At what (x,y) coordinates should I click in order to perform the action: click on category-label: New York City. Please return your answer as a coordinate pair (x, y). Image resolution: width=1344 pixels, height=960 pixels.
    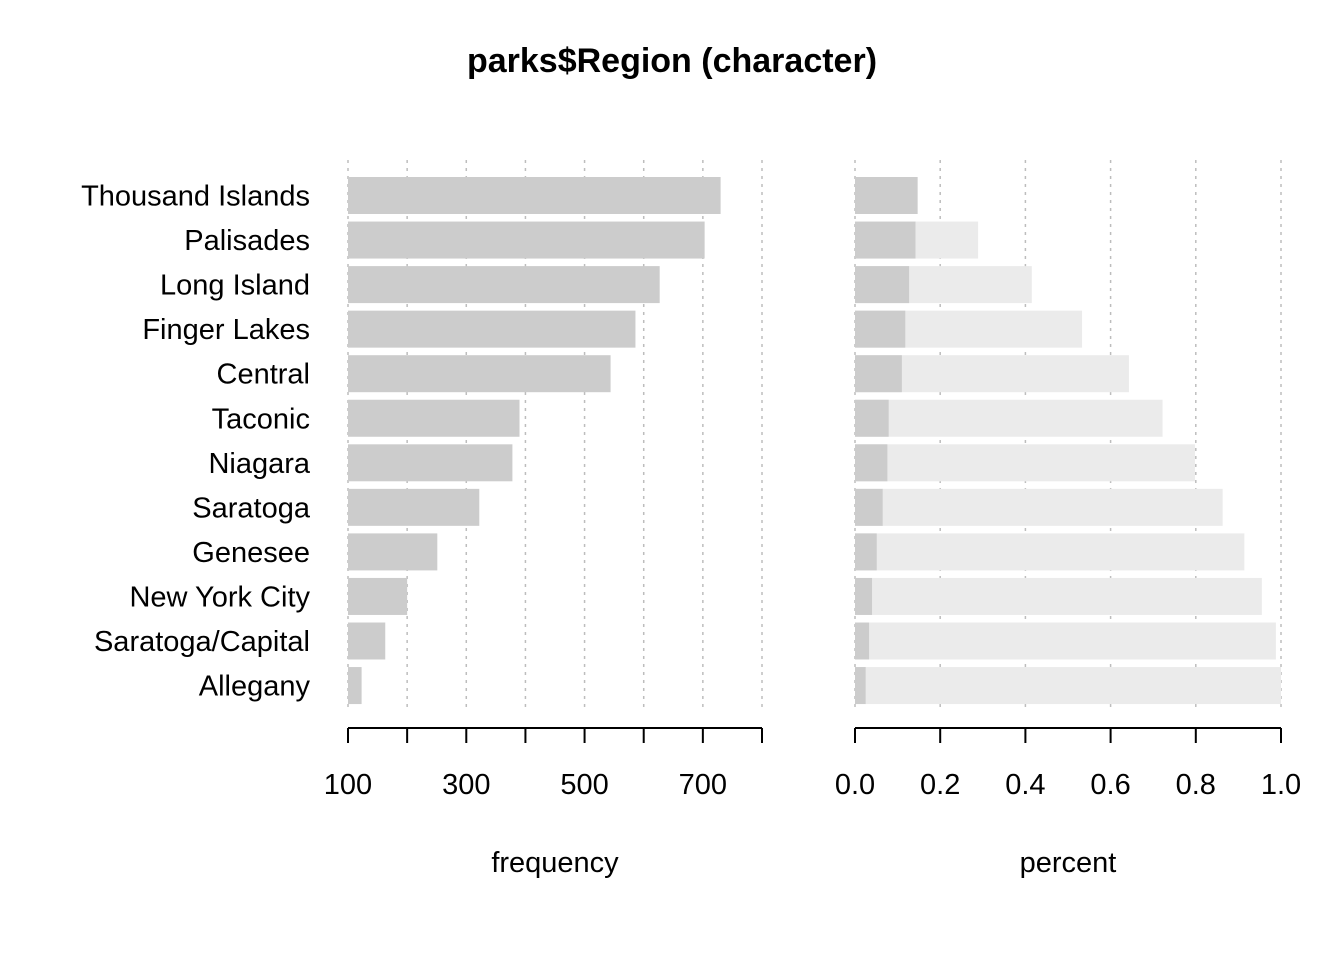
    Looking at the image, I should click on (219, 597).